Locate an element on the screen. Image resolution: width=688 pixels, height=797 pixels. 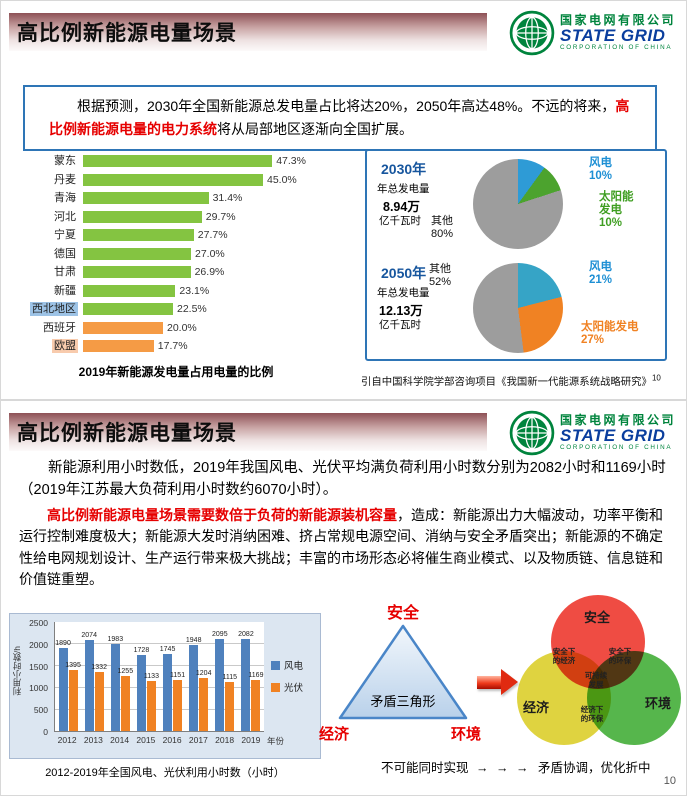
intro-text-highlight: 高比例新能源电量的电力系统 is located at coordinates (339, 117).